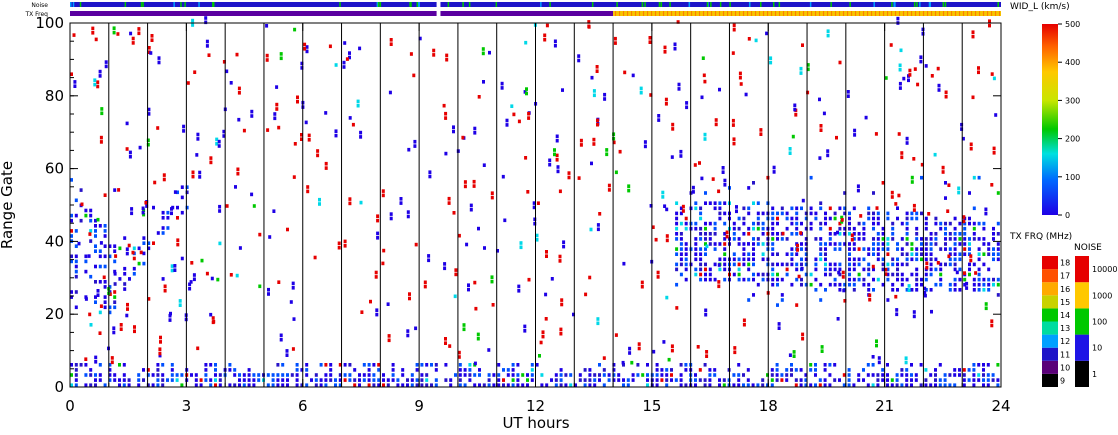  What do you see at coordinates (1072, 62) in the screenshot?
I see `width-colorbar-tick-label: 400` at bounding box center [1072, 62].